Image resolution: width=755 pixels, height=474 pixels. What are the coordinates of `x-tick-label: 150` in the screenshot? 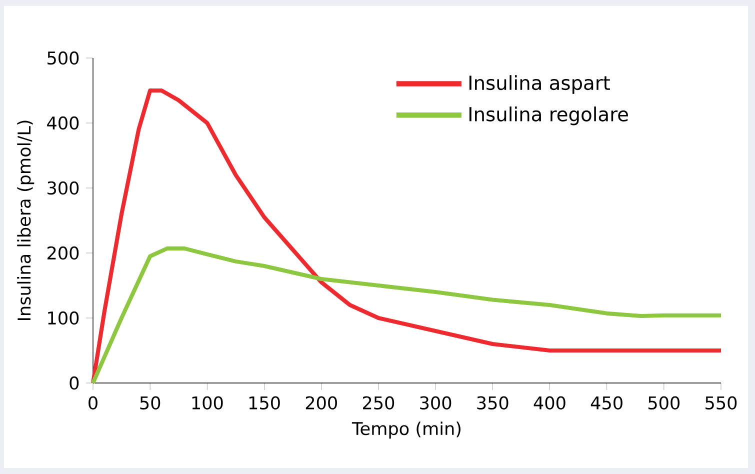 It's located at (264, 403).